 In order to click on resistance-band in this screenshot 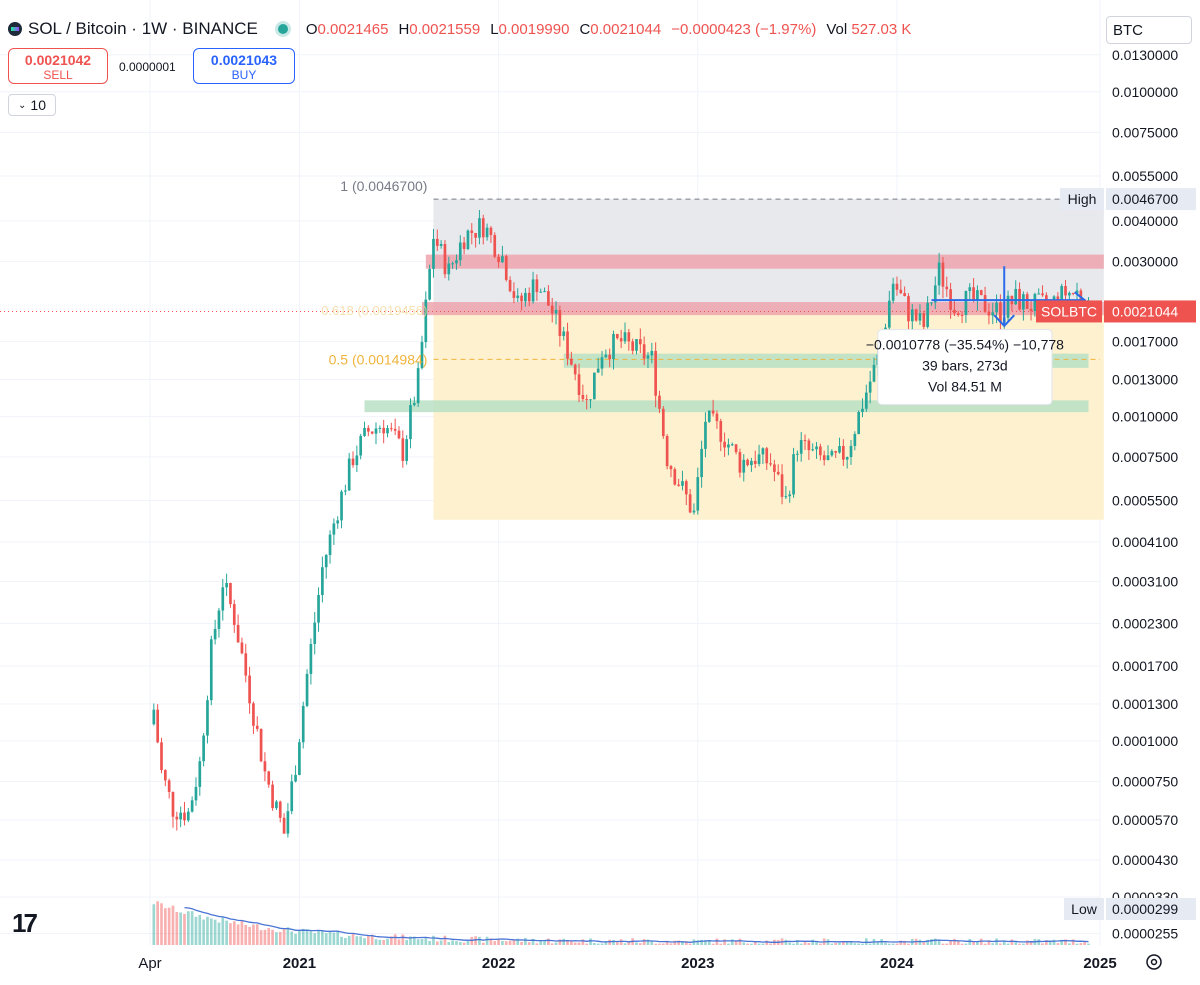, I will do `click(764, 261)`.